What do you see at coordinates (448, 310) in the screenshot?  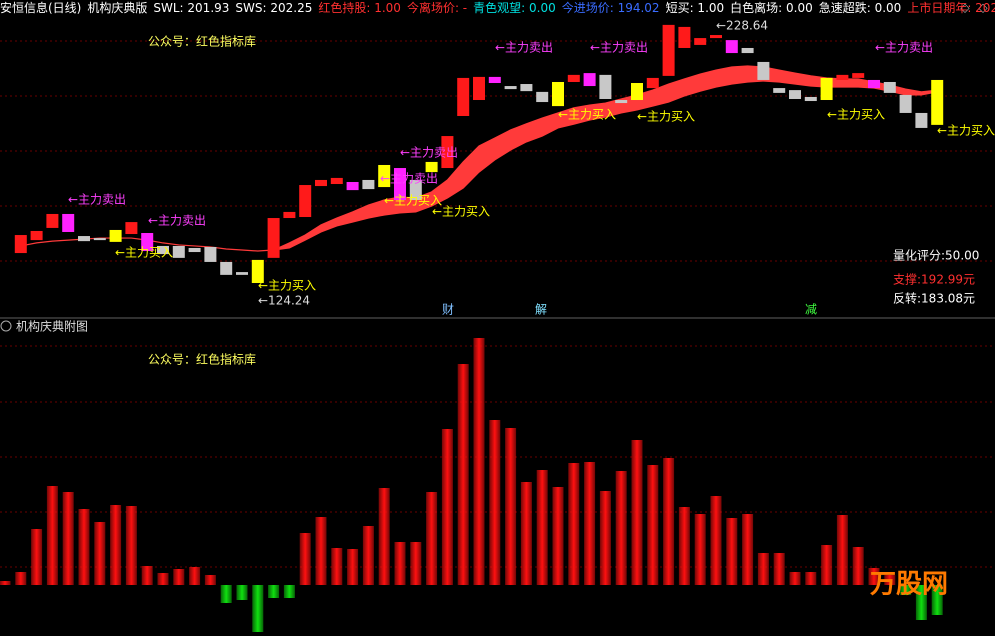 I see `event-marker: 财` at bounding box center [448, 310].